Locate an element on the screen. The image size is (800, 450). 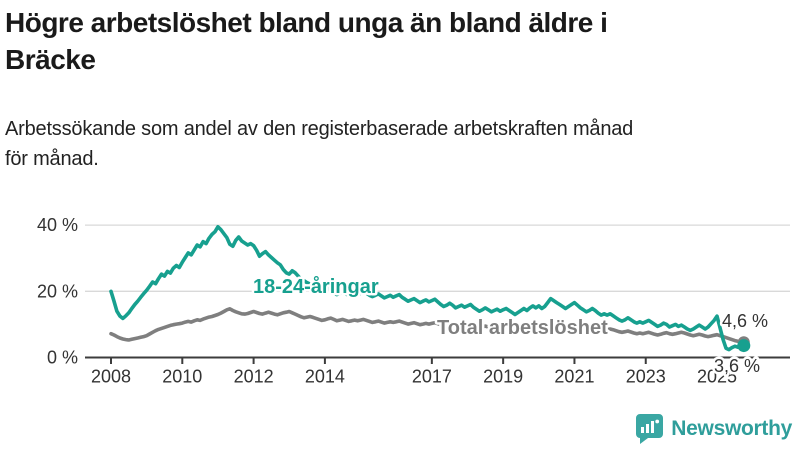
series-label-0: Total arbetslöshet is located at coordinates (522, 328).